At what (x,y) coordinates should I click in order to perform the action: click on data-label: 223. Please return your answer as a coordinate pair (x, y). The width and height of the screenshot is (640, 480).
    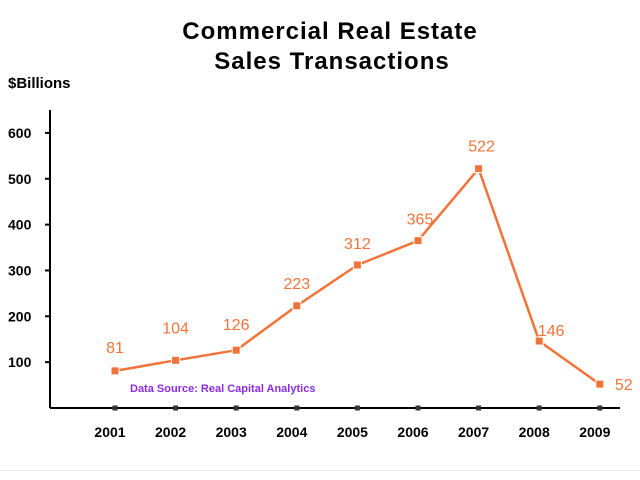
    Looking at the image, I should click on (296, 284).